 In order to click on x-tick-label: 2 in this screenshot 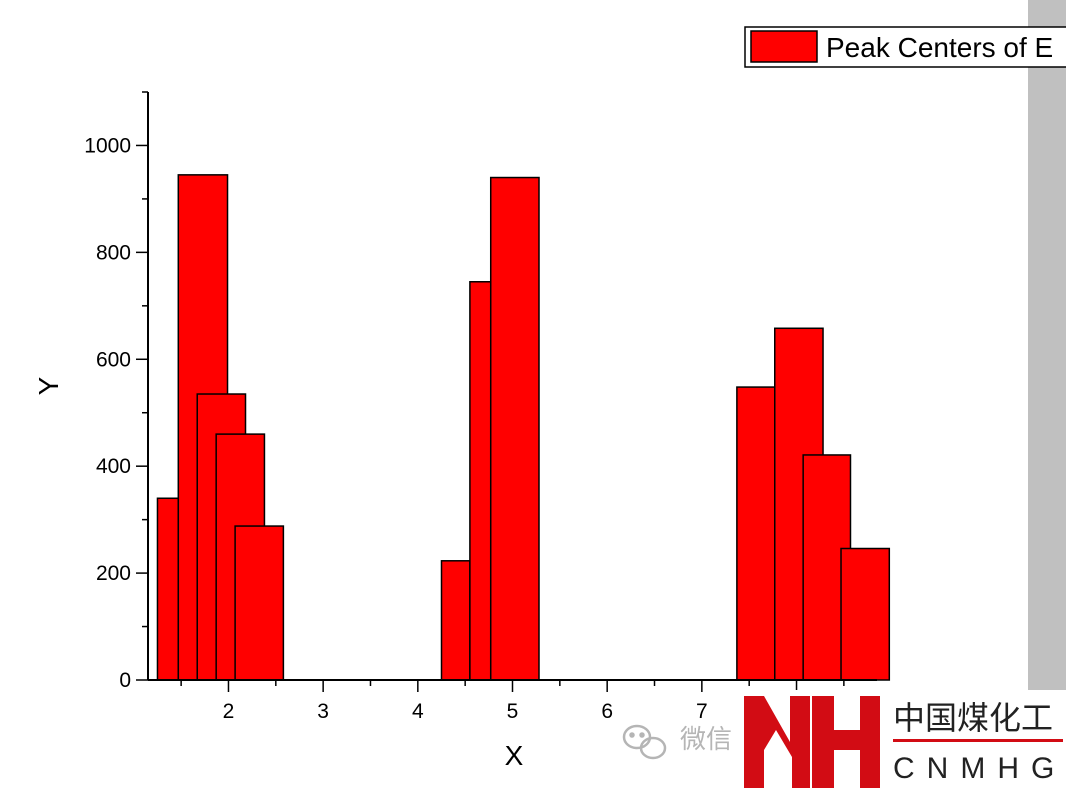, I will do `click(229, 711)`.